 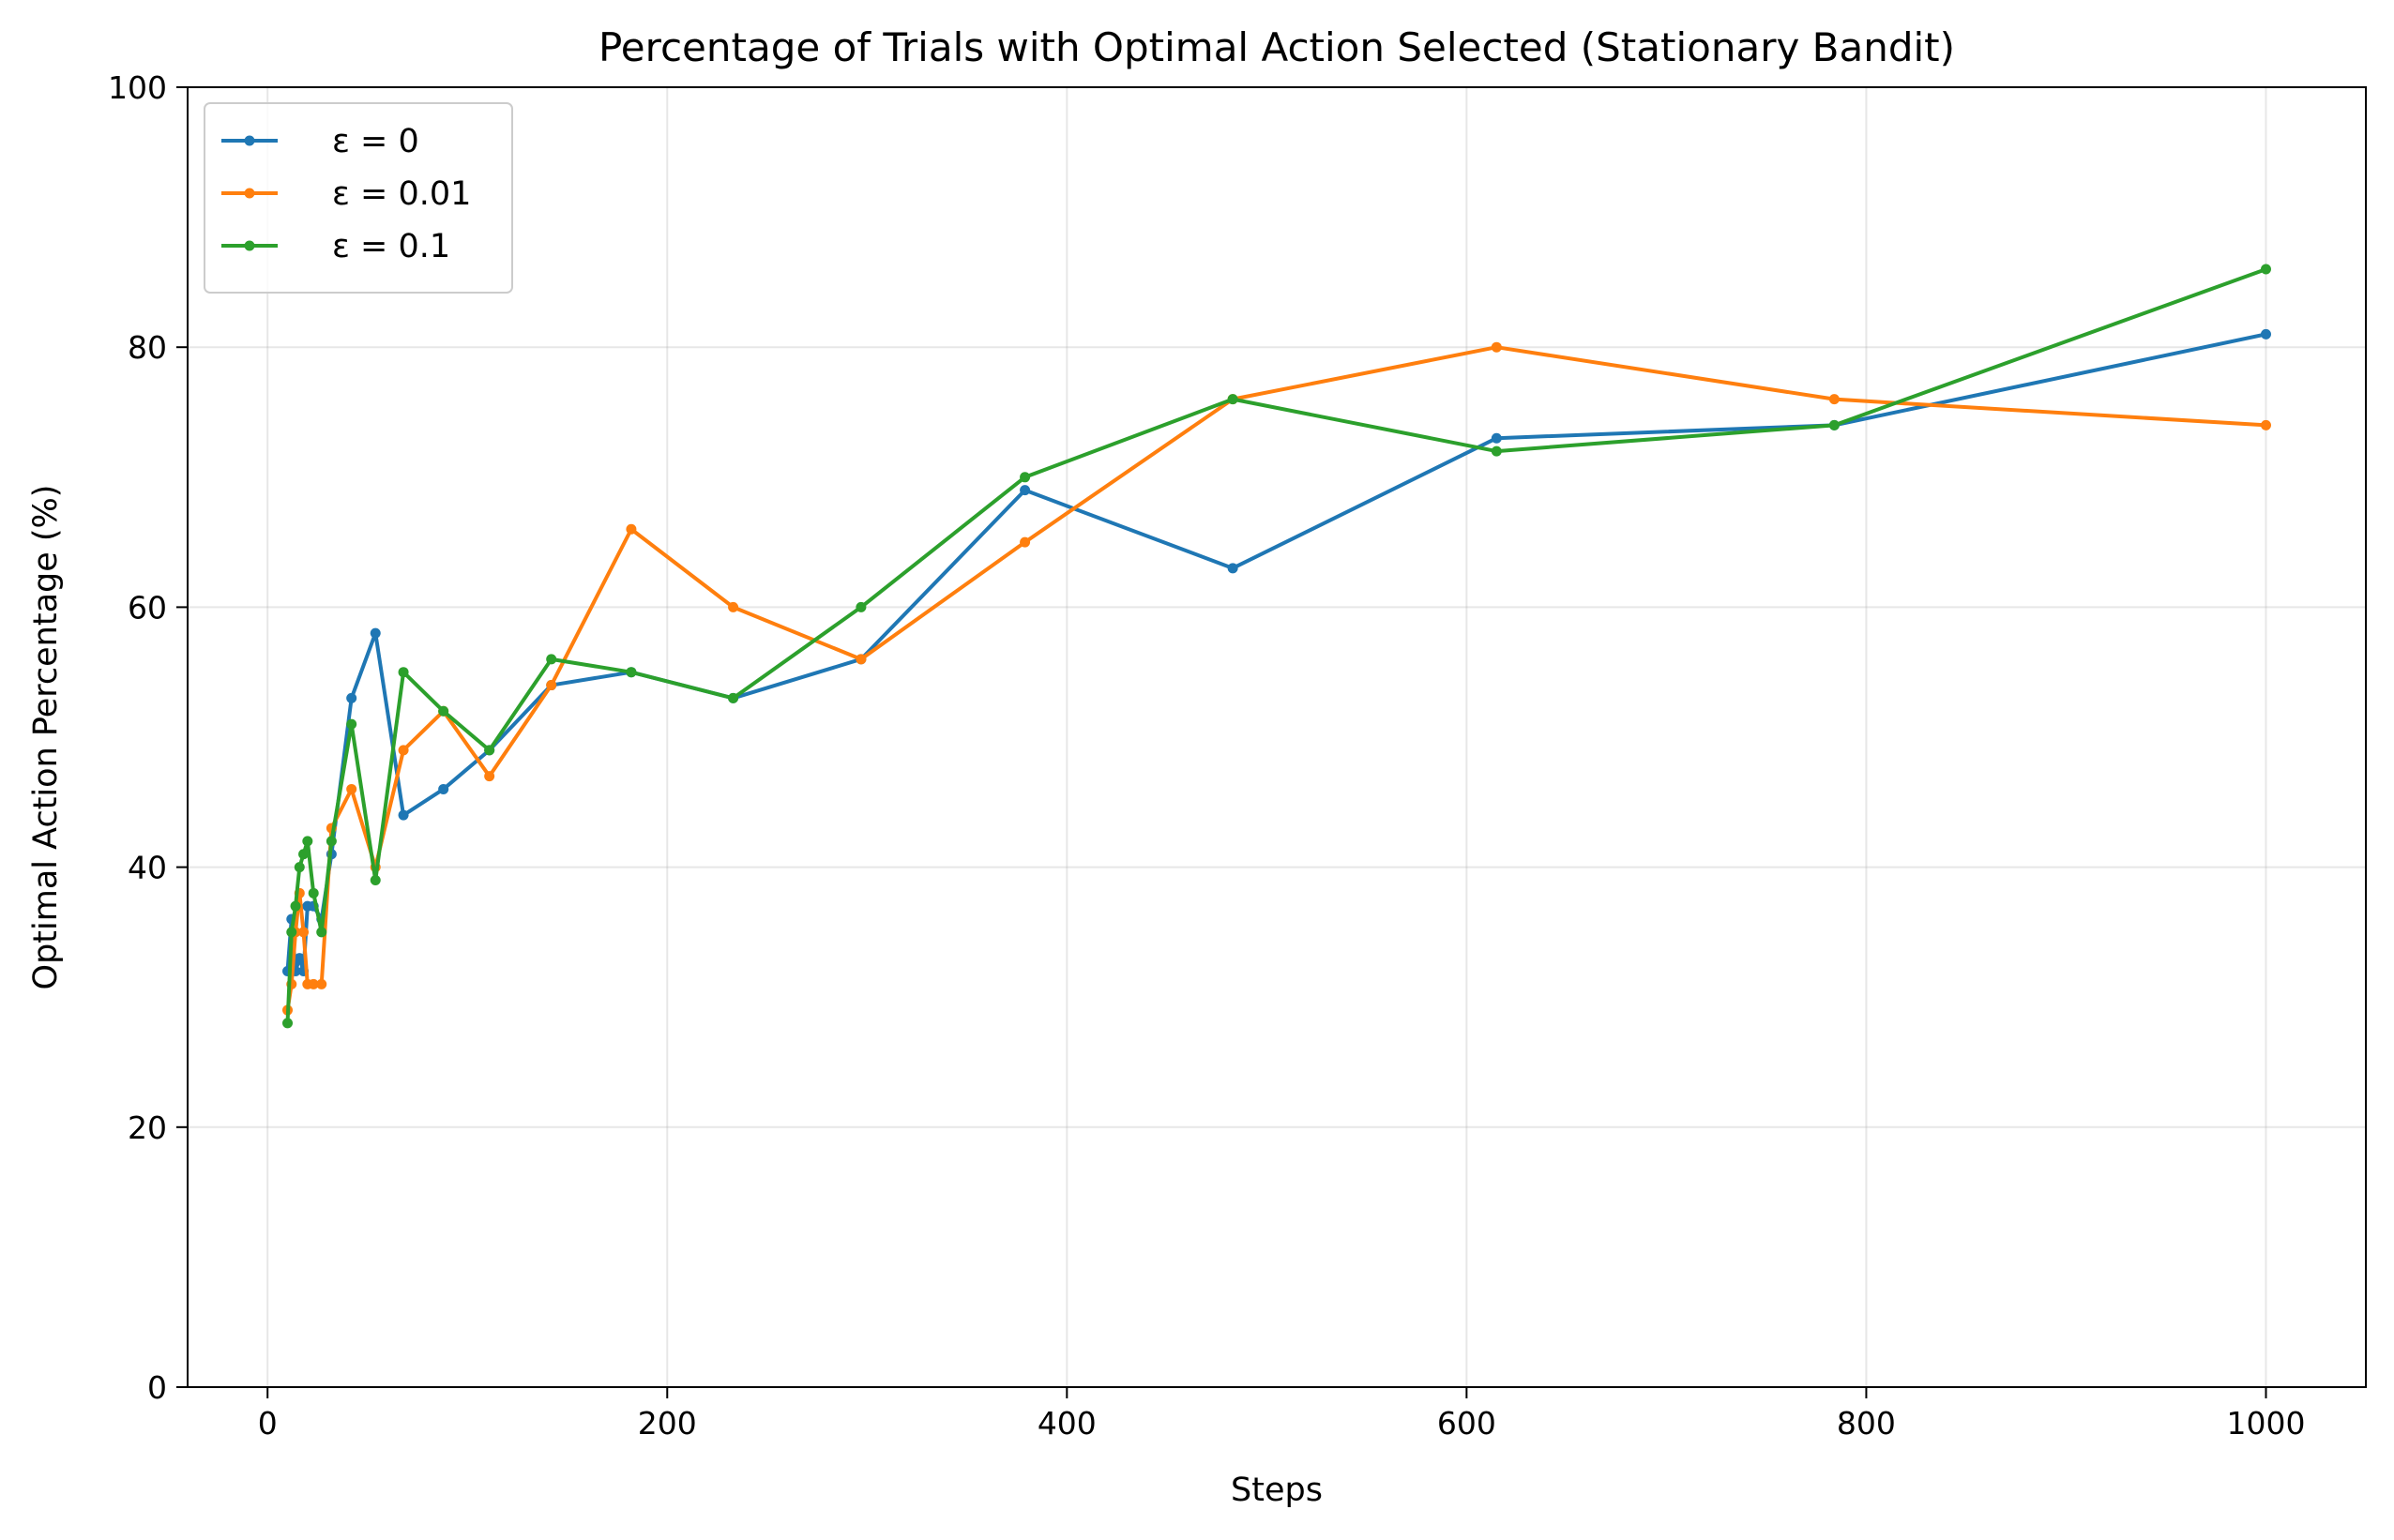 I want to click on y-axis-label: Optimal Action Percentage (%), so click(x=46, y=737).